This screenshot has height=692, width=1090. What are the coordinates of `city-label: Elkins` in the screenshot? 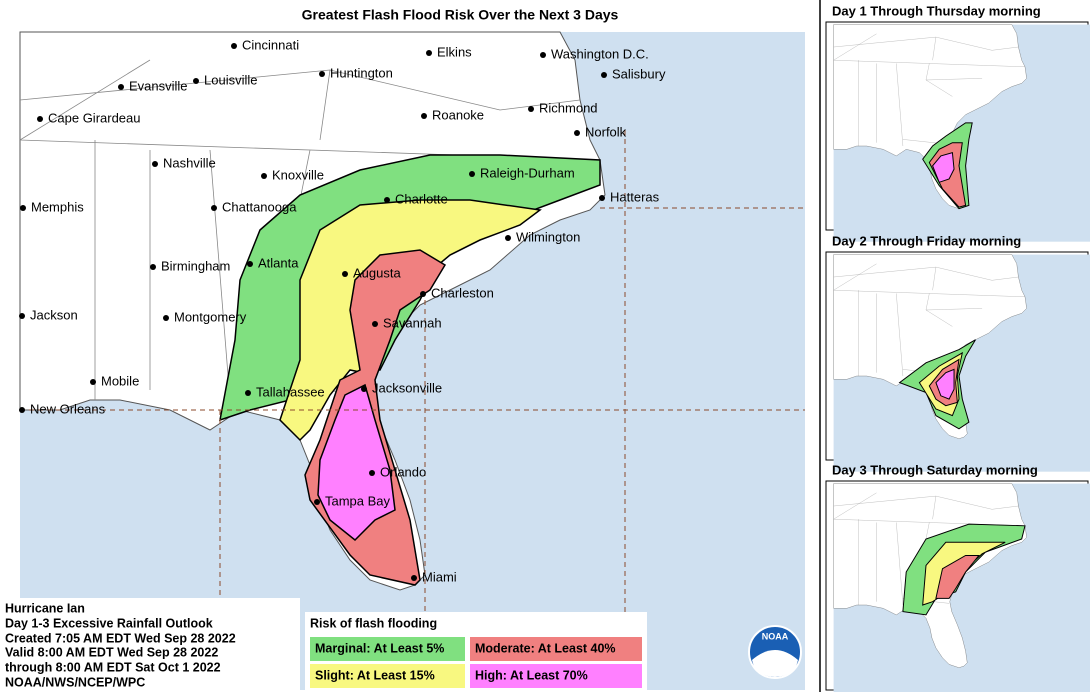 It's located at (454, 51).